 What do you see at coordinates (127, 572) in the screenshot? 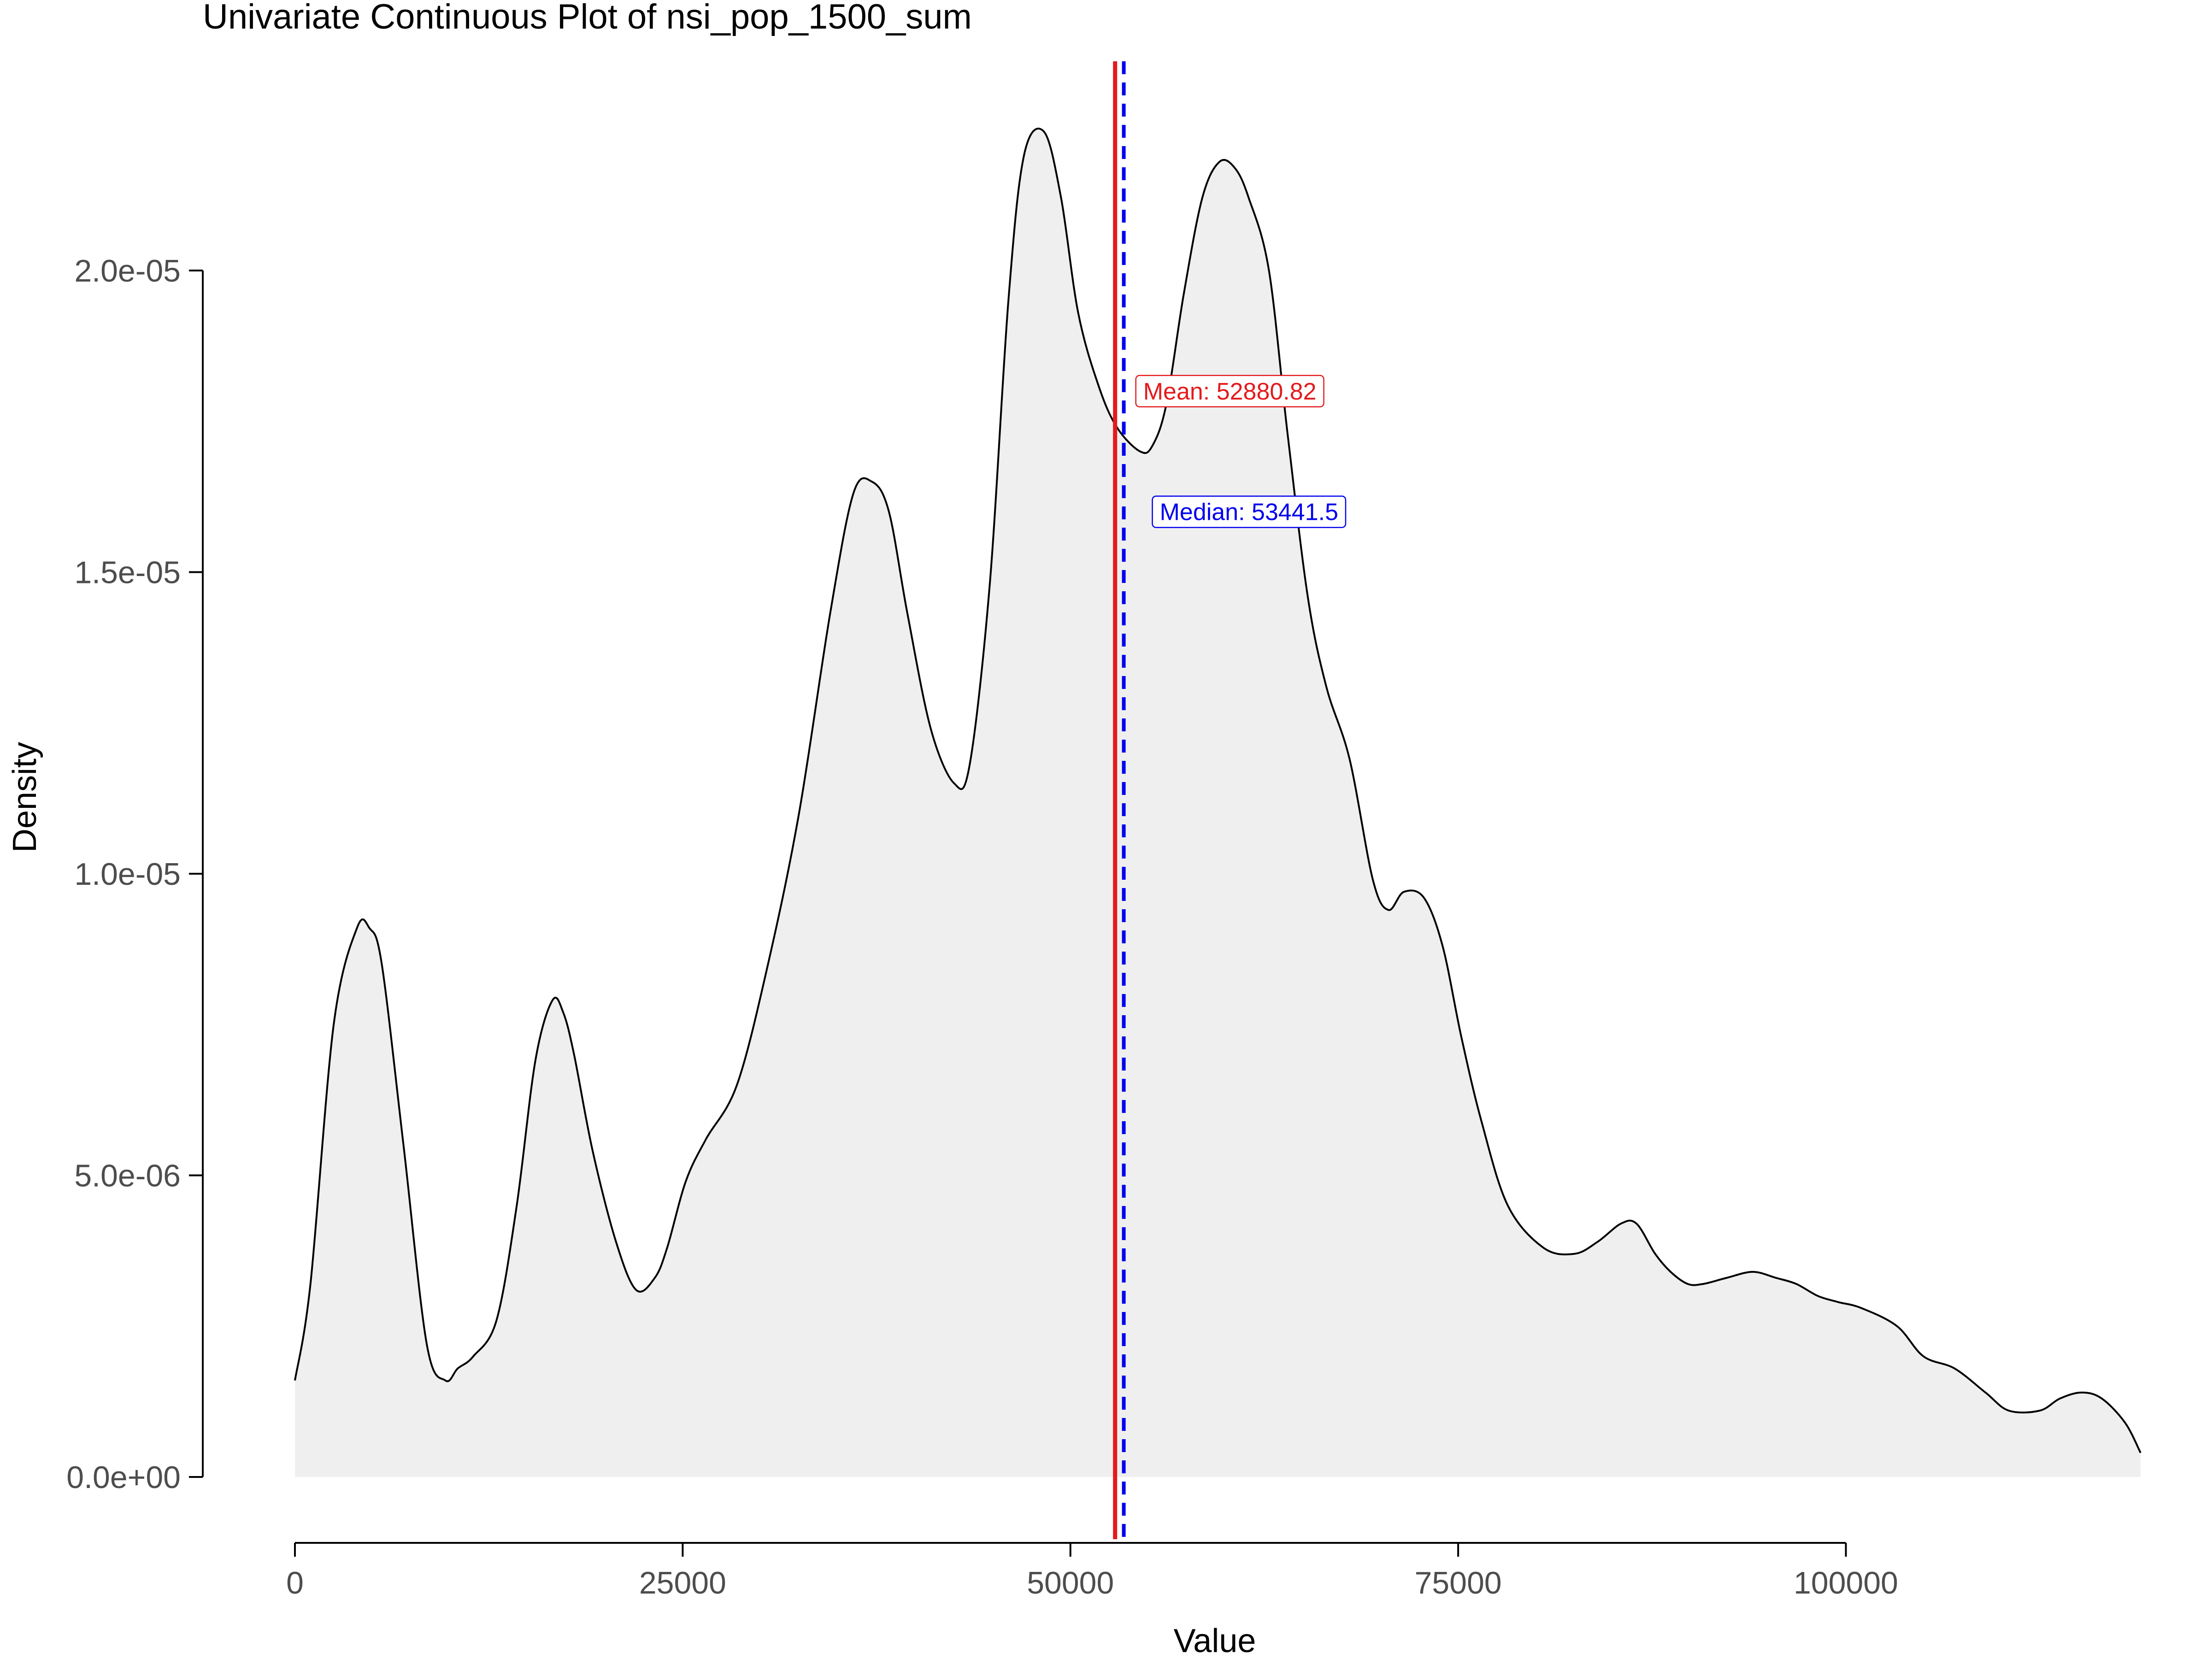
I see `y-tick-label: 1.5e-05` at bounding box center [127, 572].